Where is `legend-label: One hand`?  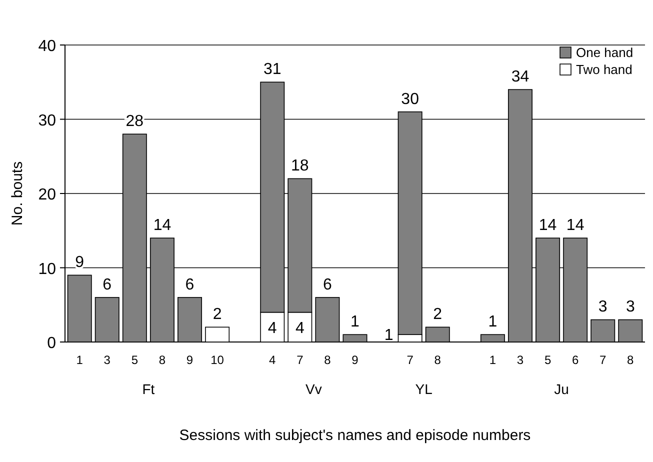 legend-label: One hand is located at coordinates (605, 52).